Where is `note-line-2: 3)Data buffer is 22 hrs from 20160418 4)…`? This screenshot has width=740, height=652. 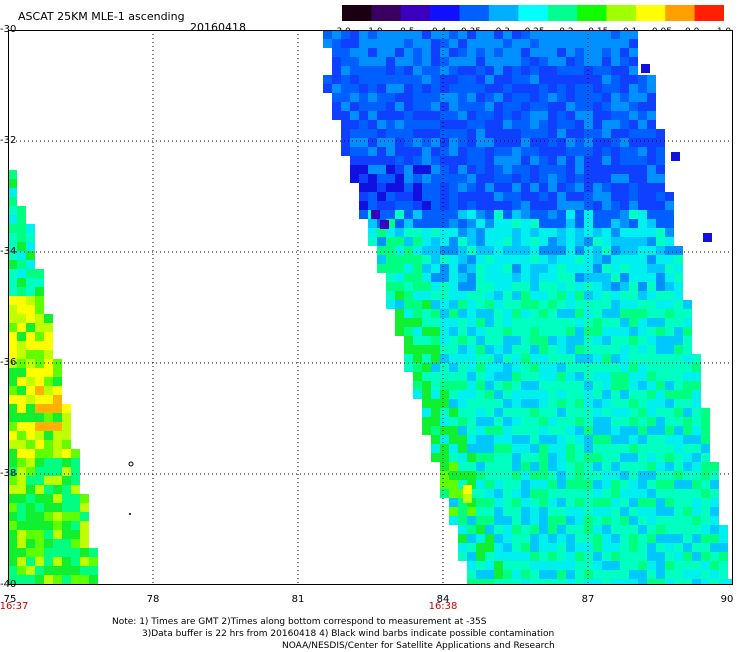
note-line-2: 3)Data buffer is 22 hrs from 20160418 4)… is located at coordinates (348, 634).